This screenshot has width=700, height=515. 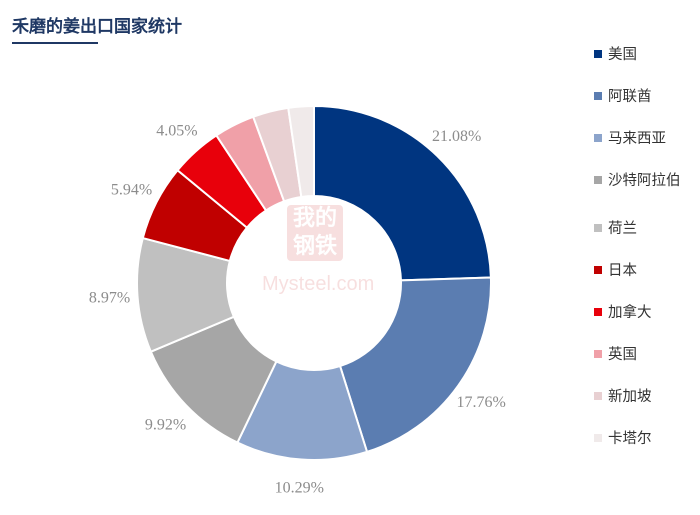 I want to click on legend-label: 马来西亚, so click(x=637, y=139).